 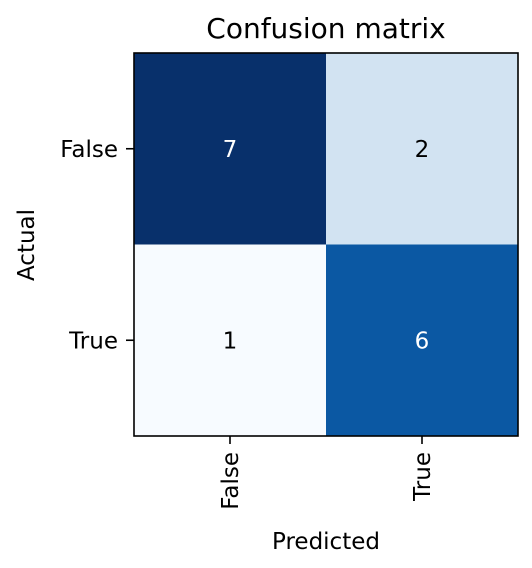 I want to click on cell-value-label: 1, so click(x=230, y=341).